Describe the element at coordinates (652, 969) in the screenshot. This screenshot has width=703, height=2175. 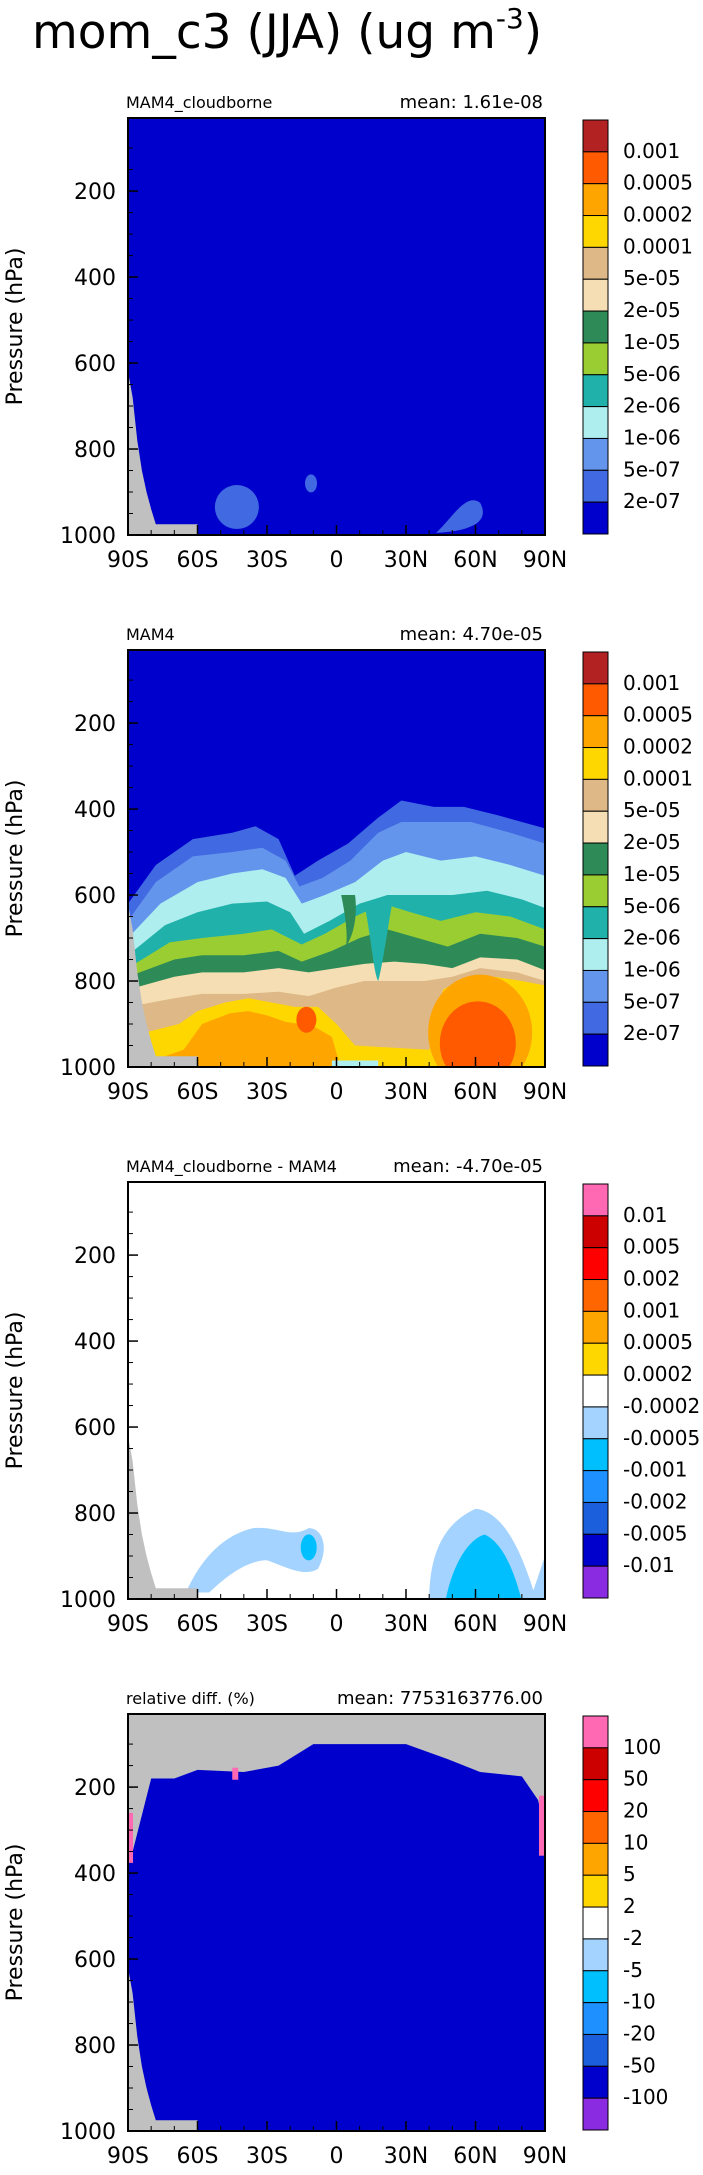
I see `colorbar-label: 1e-06` at that location.